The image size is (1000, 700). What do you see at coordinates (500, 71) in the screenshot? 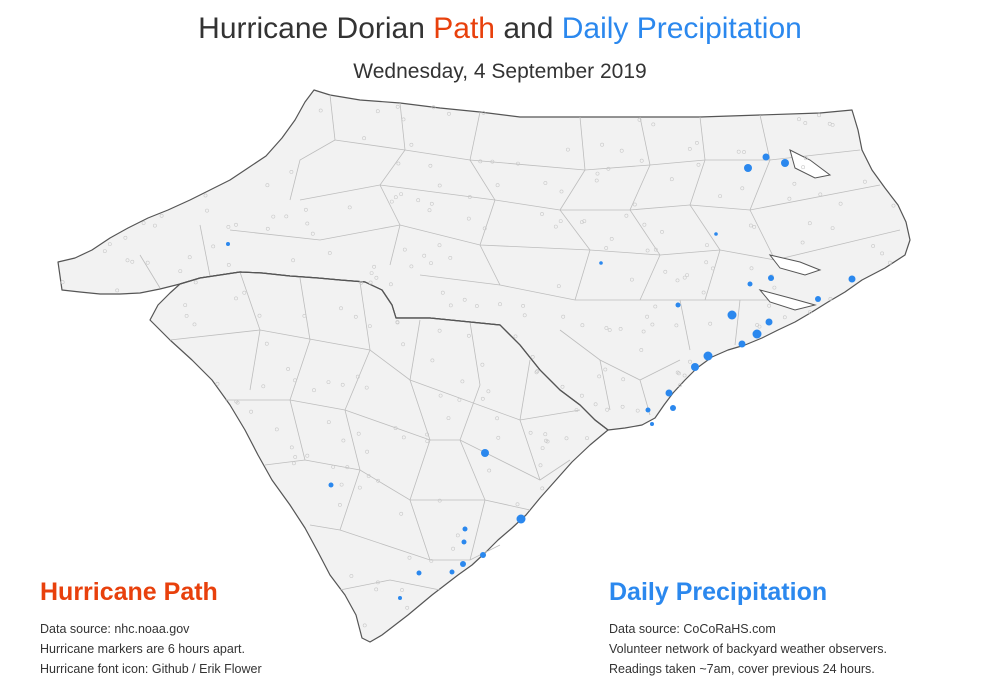
I see `map-subtitle: Wednesday, 4 September 2019` at bounding box center [500, 71].